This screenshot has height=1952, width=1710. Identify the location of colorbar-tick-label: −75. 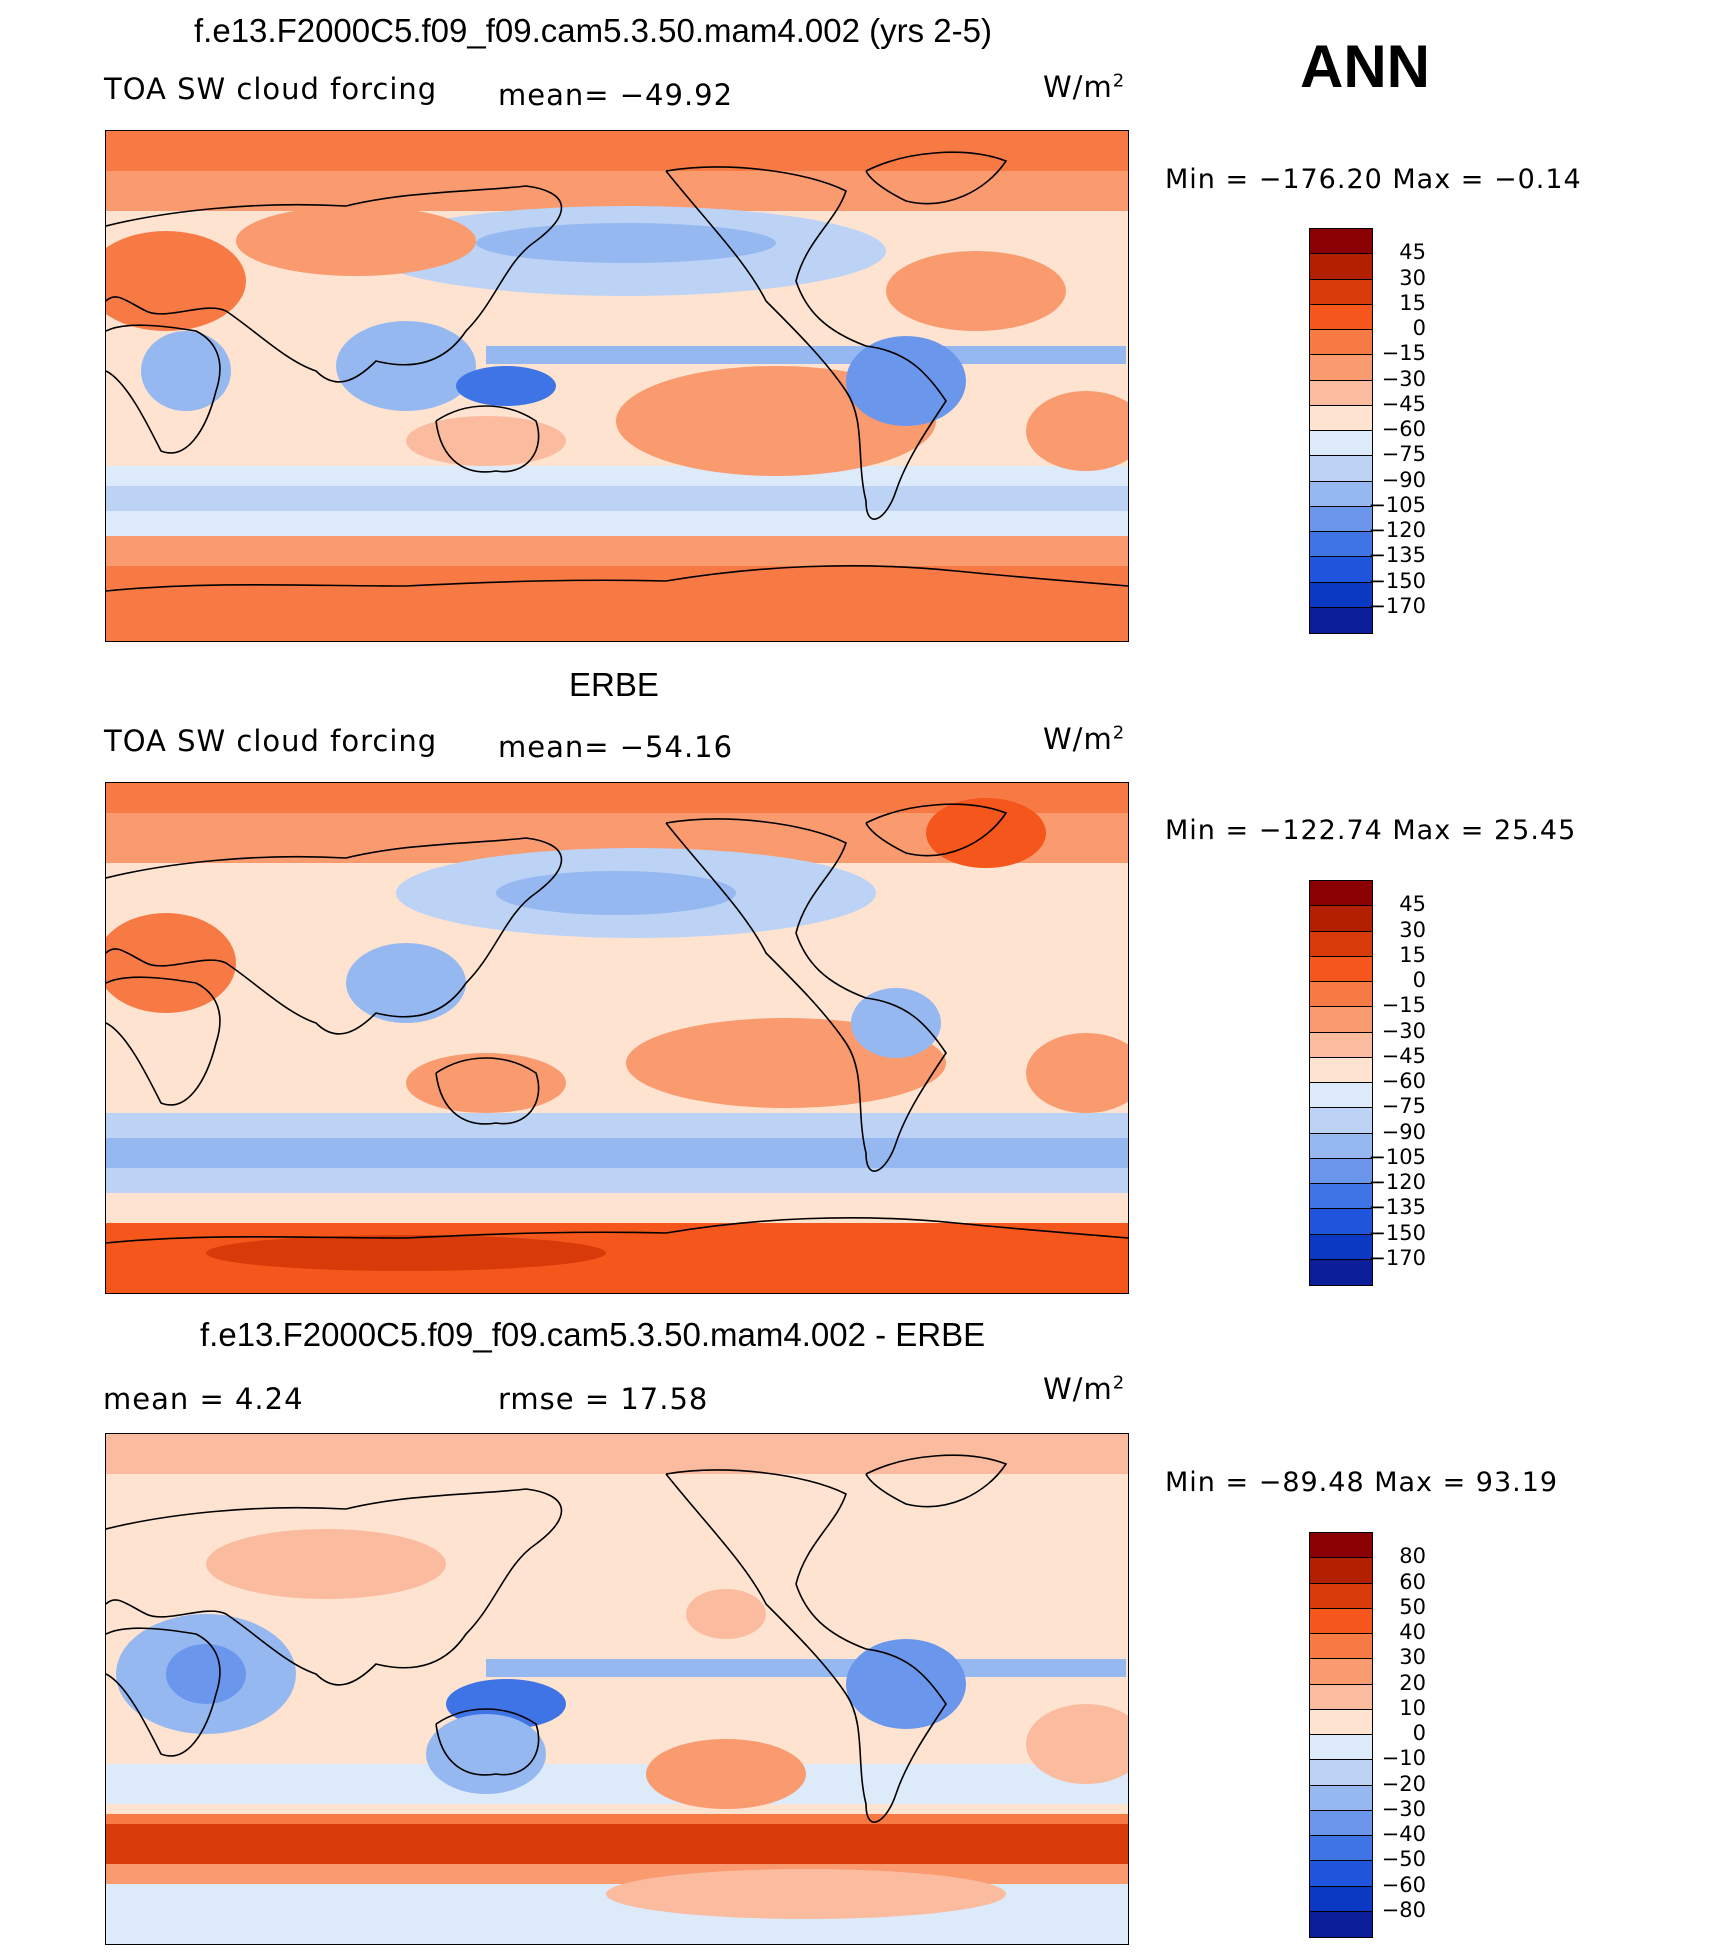
(1403, 454).